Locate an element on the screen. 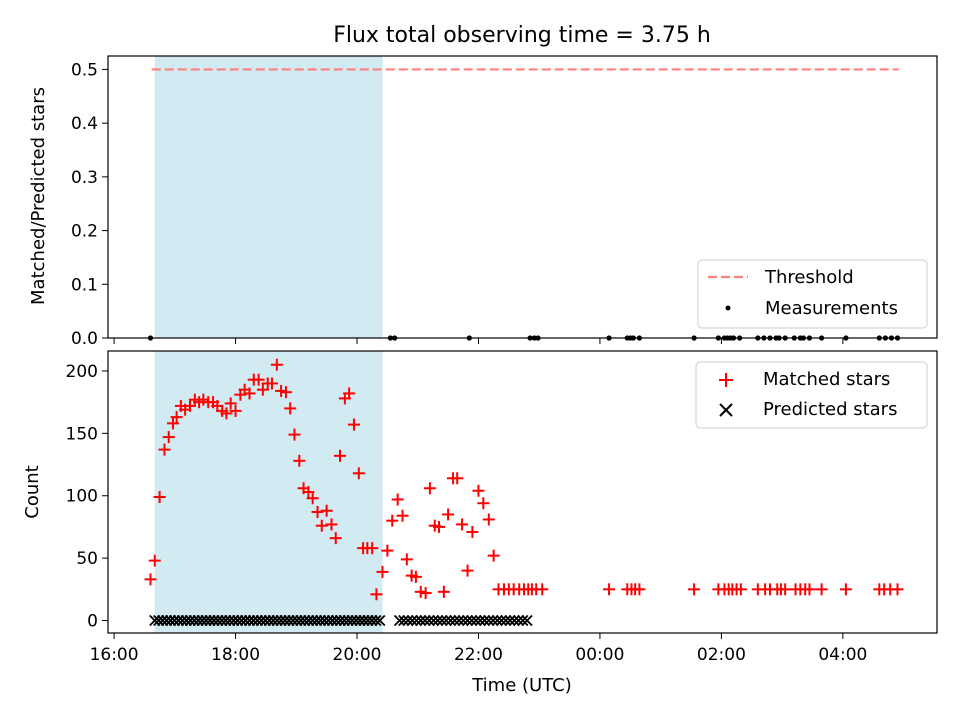  bottom-legend-box is located at coordinates (811, 395).